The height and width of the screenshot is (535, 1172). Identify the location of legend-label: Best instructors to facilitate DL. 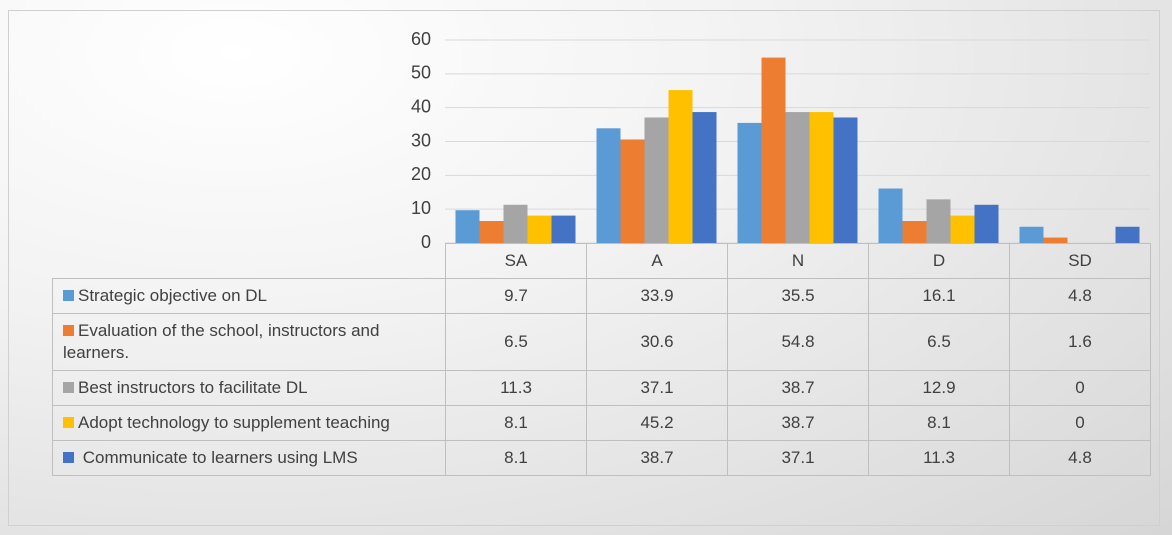
(193, 387).